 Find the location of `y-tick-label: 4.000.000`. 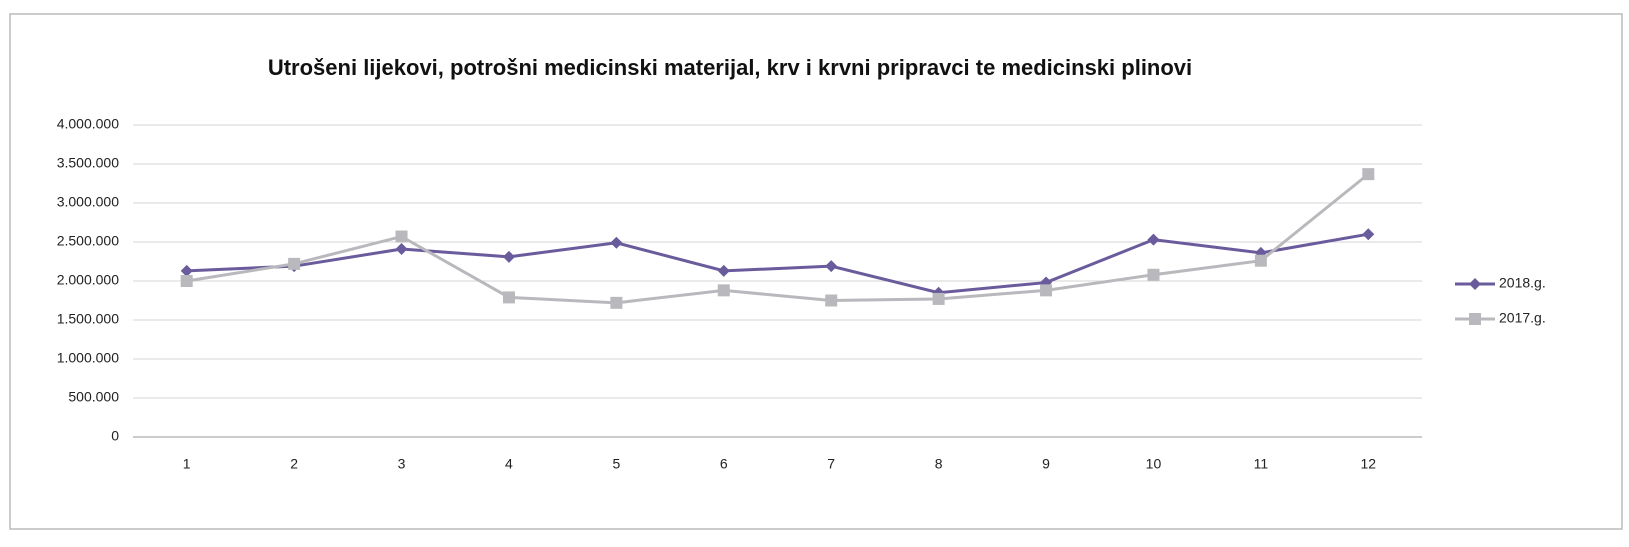

y-tick-label: 4.000.000 is located at coordinates (88, 124).